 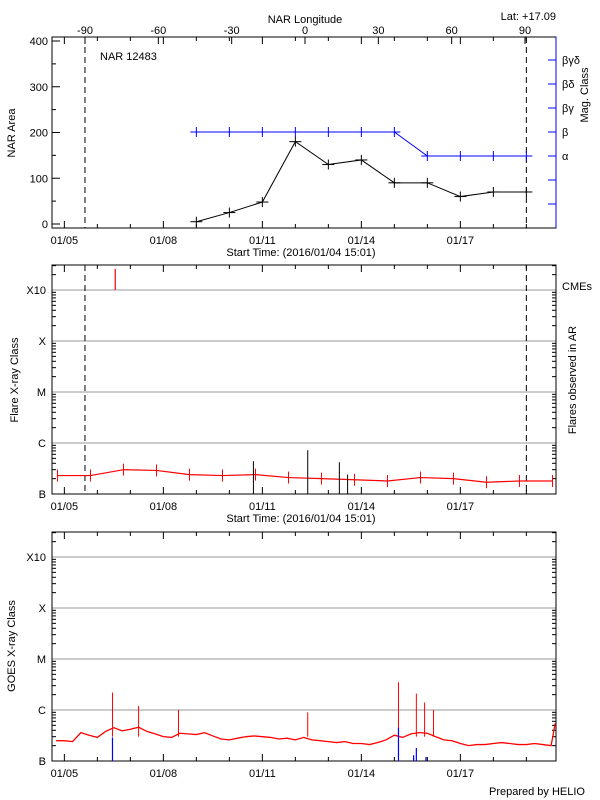 I want to click on y-tick-label: 100, so click(x=39, y=179).